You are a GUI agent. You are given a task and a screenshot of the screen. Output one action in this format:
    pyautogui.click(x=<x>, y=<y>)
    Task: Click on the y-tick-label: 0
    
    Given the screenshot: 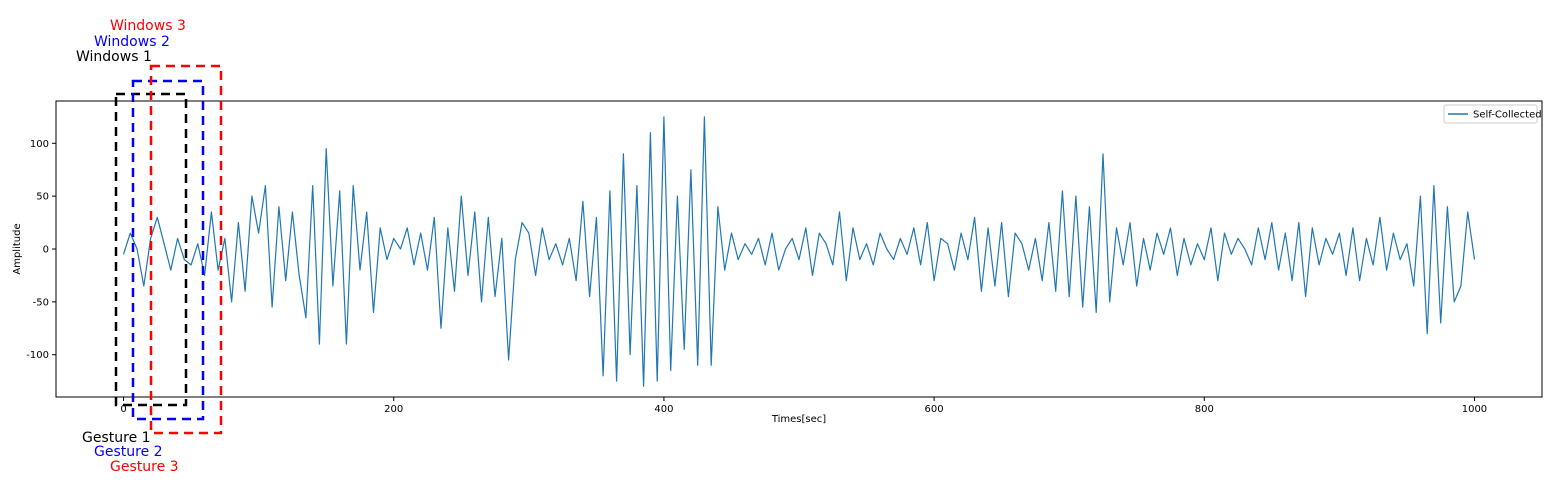 What is the action you would take?
    pyautogui.click(x=46, y=250)
    